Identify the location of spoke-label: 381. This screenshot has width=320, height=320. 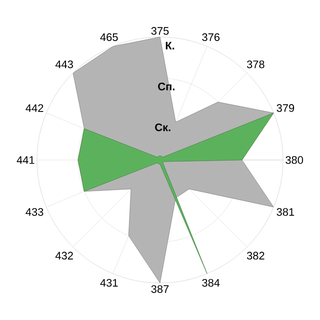
(285, 212).